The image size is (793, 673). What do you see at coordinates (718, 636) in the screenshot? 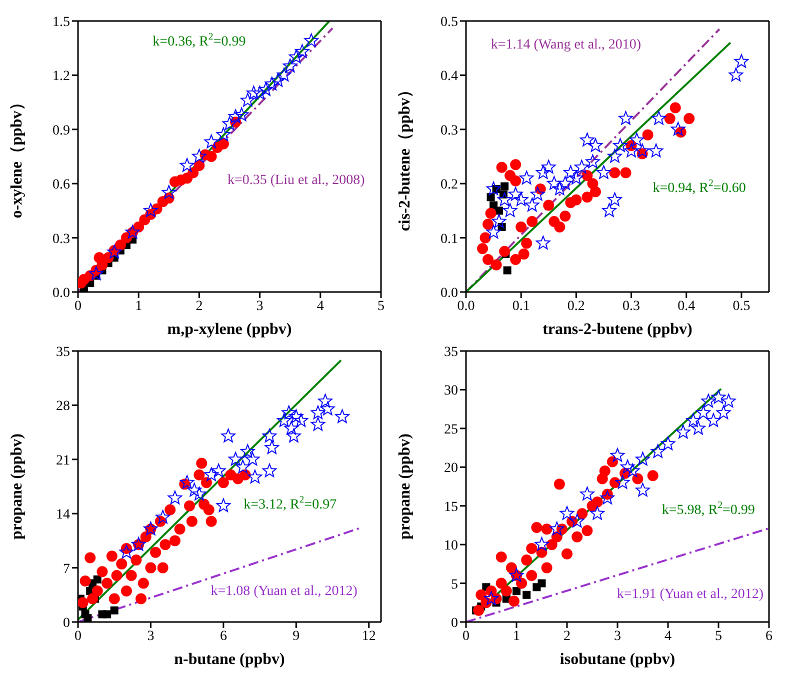
I see `x-tick-label: 5` at bounding box center [718, 636].